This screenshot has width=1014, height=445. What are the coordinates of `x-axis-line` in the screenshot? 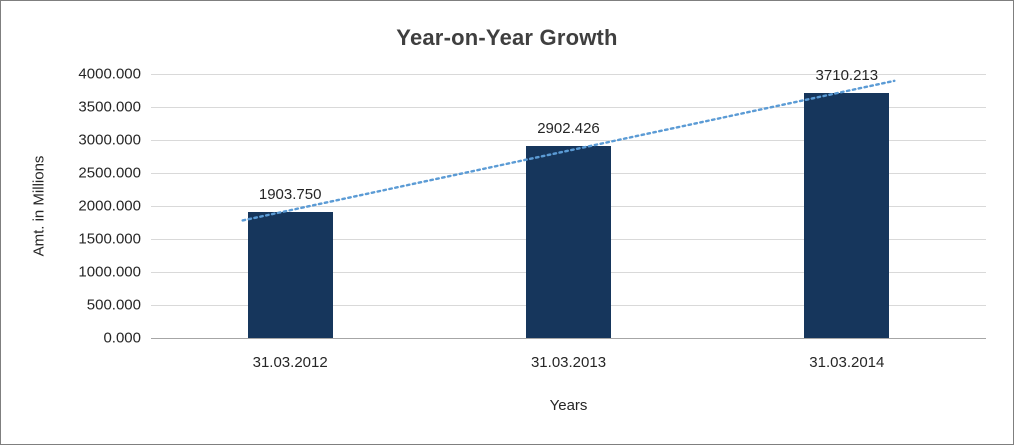 It's located at (568, 338).